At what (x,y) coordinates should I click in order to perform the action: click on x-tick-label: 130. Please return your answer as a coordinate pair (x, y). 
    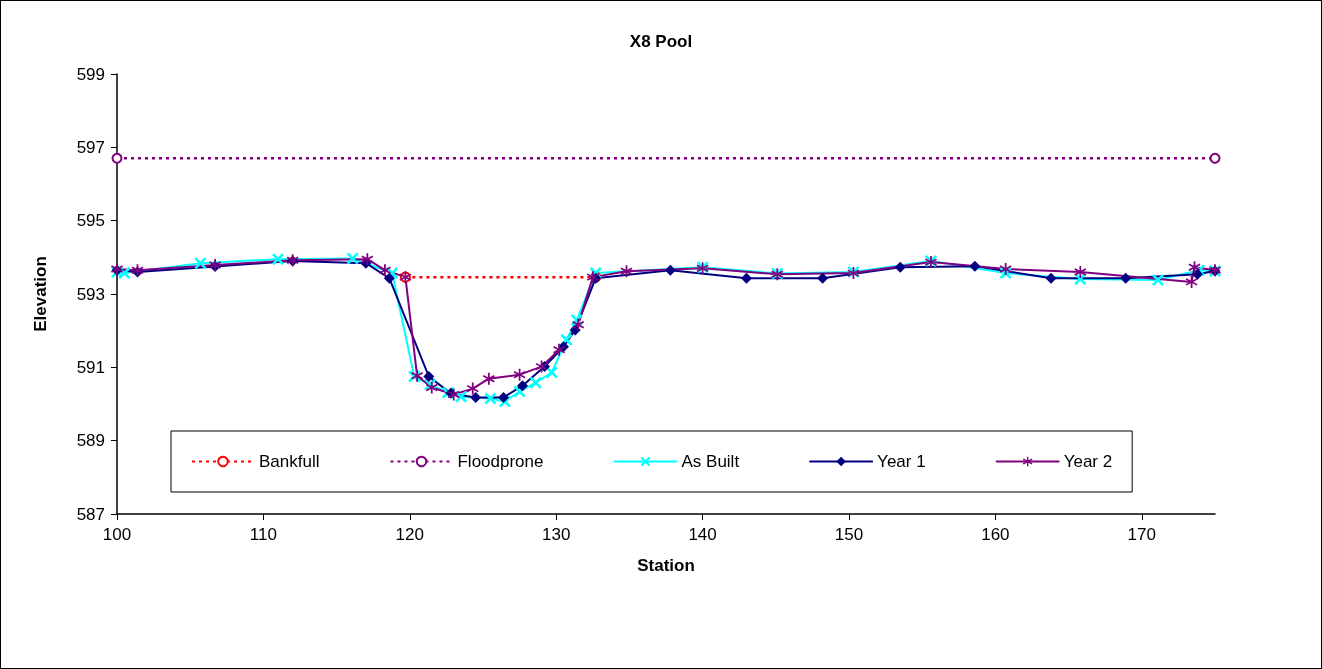
    Looking at the image, I should click on (556, 534).